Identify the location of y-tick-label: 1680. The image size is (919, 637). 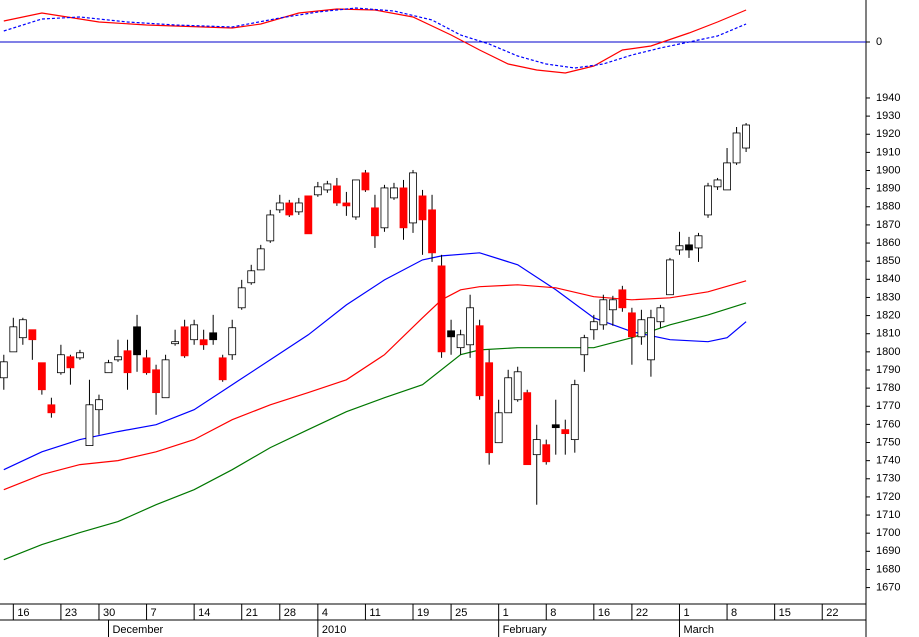
(888, 569).